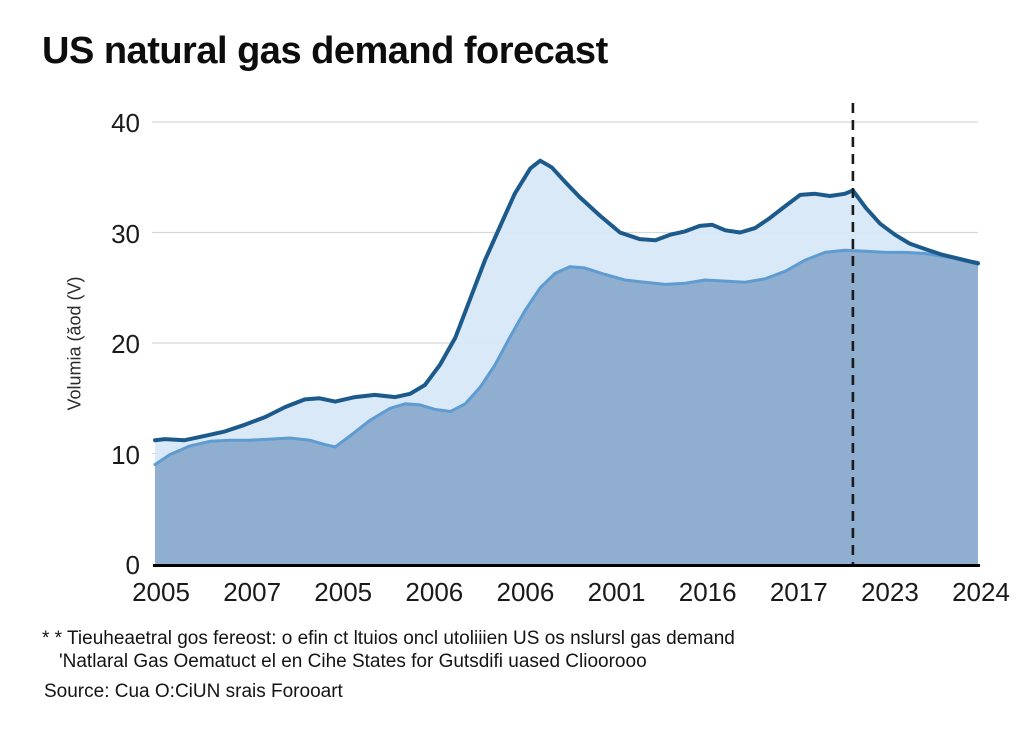 The height and width of the screenshot is (731, 1024). I want to click on x-tick-label: 2024, so click(981, 592).